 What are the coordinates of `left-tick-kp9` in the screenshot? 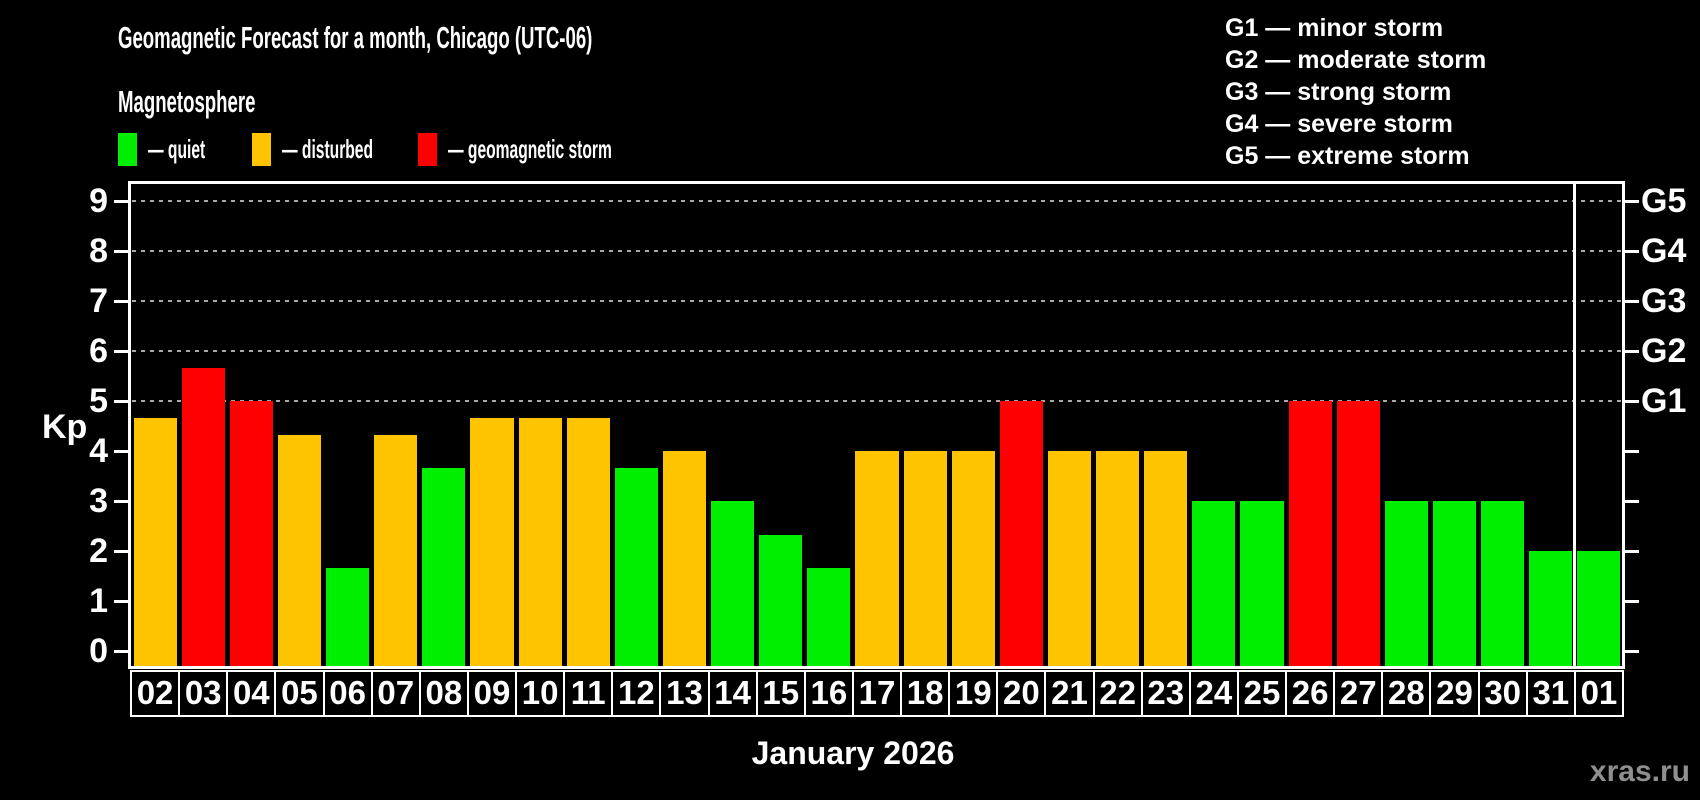 It's located at (121, 201).